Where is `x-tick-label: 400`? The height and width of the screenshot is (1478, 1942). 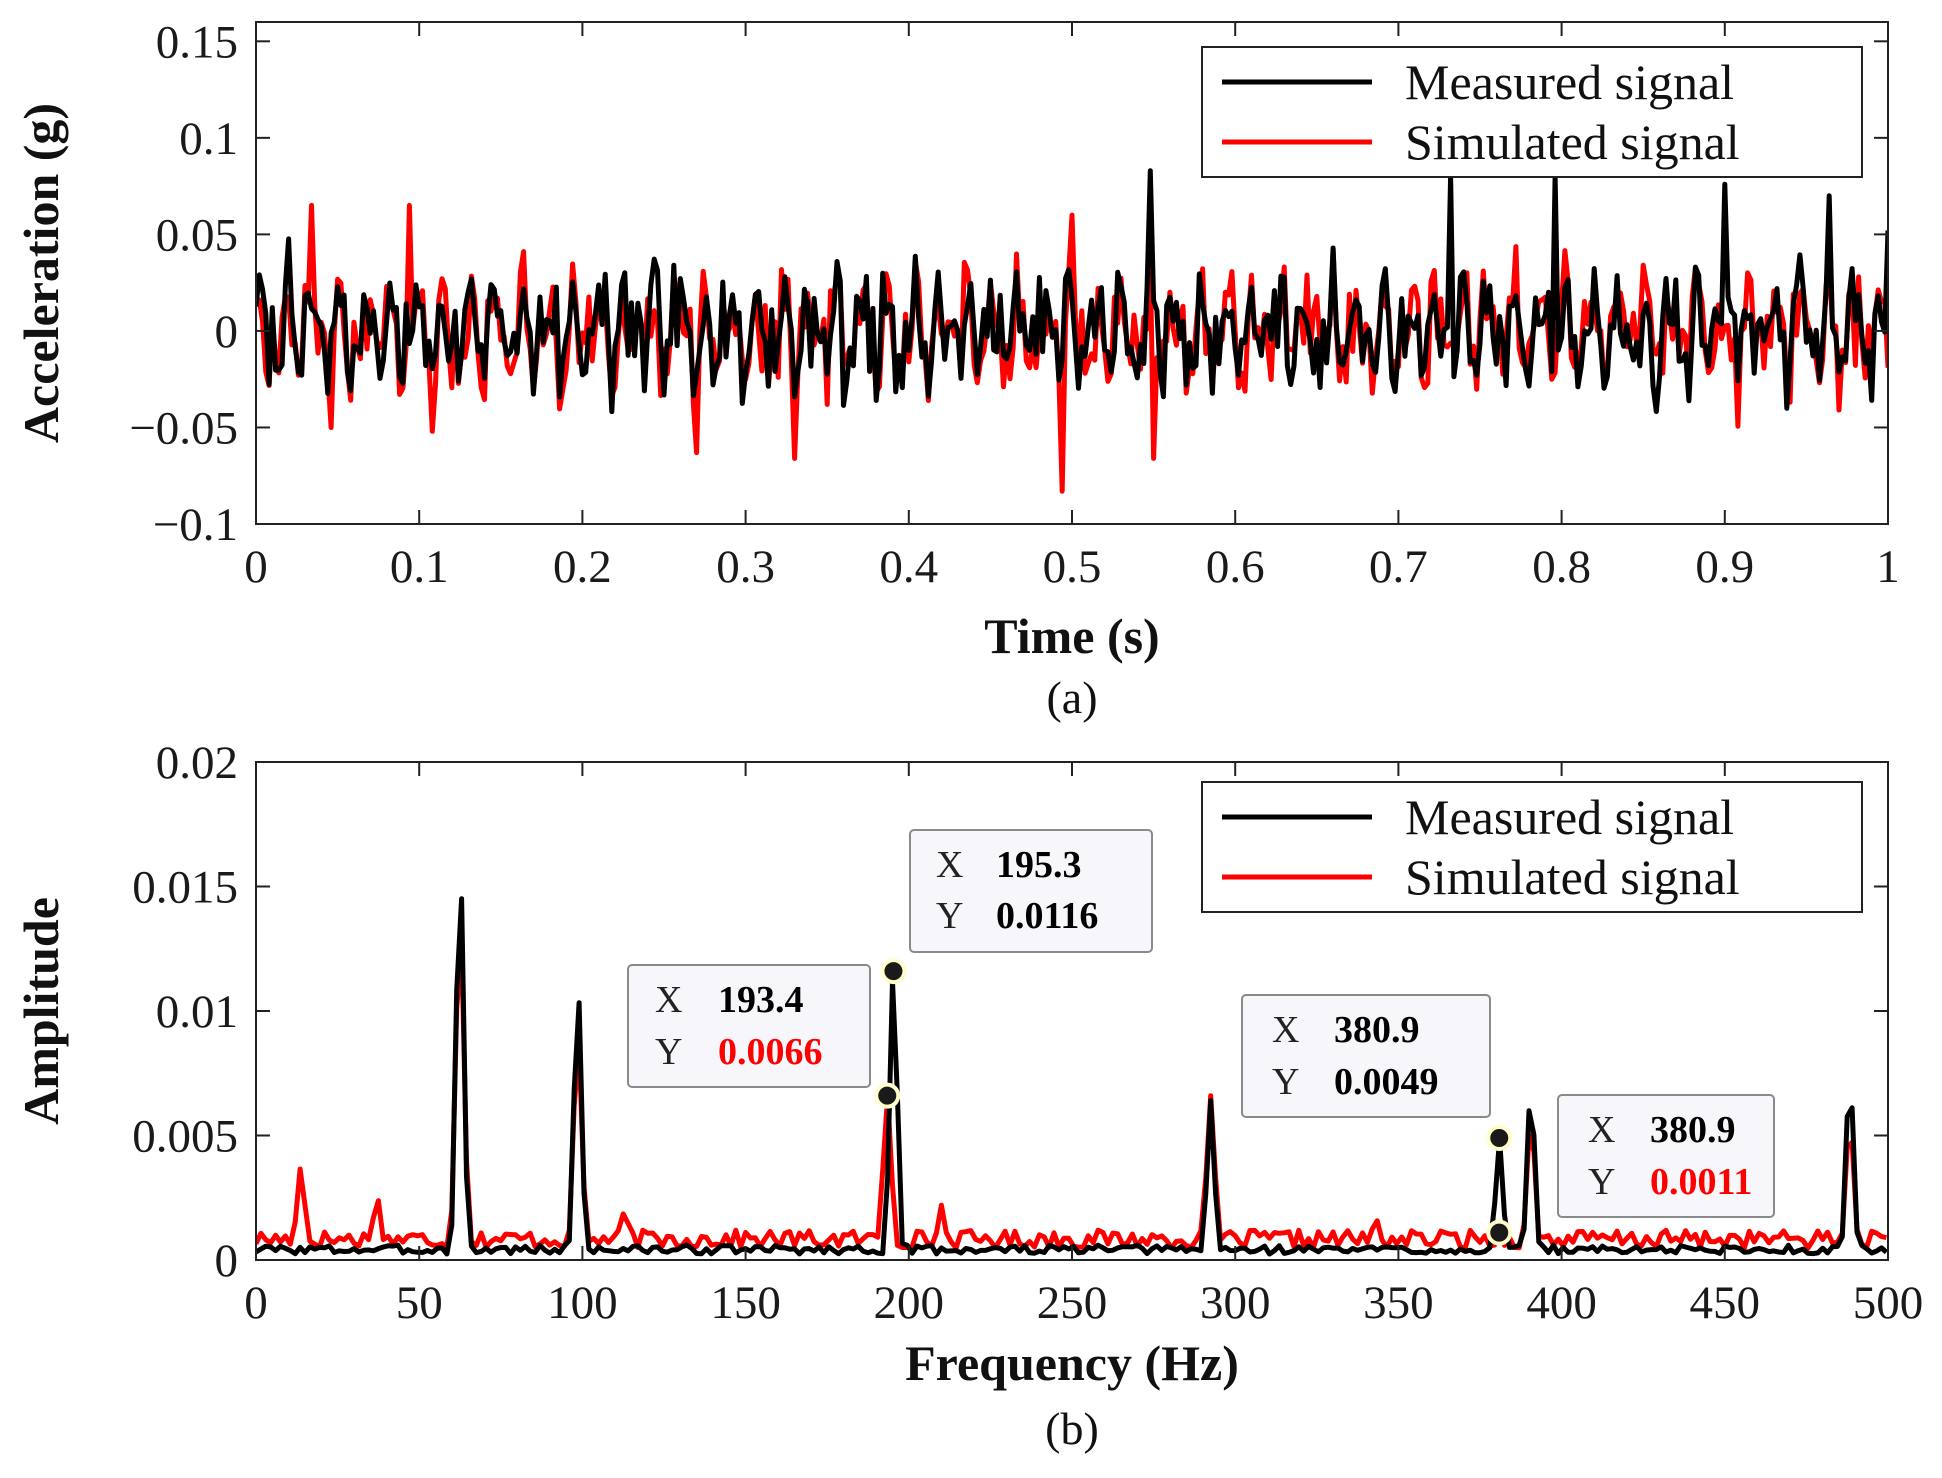 x-tick-label: 400 is located at coordinates (1561, 1303).